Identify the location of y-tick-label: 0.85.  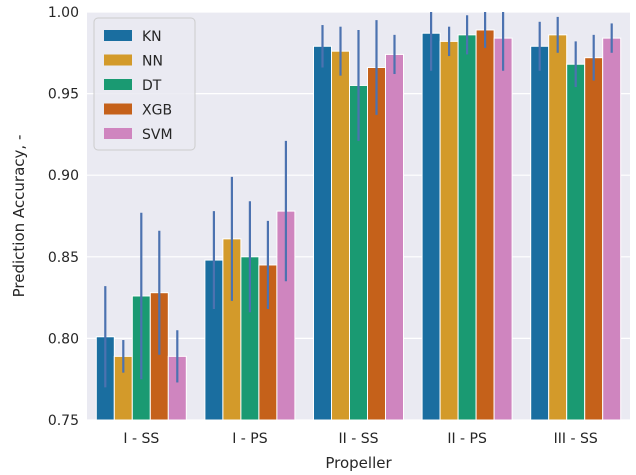
(63, 258).